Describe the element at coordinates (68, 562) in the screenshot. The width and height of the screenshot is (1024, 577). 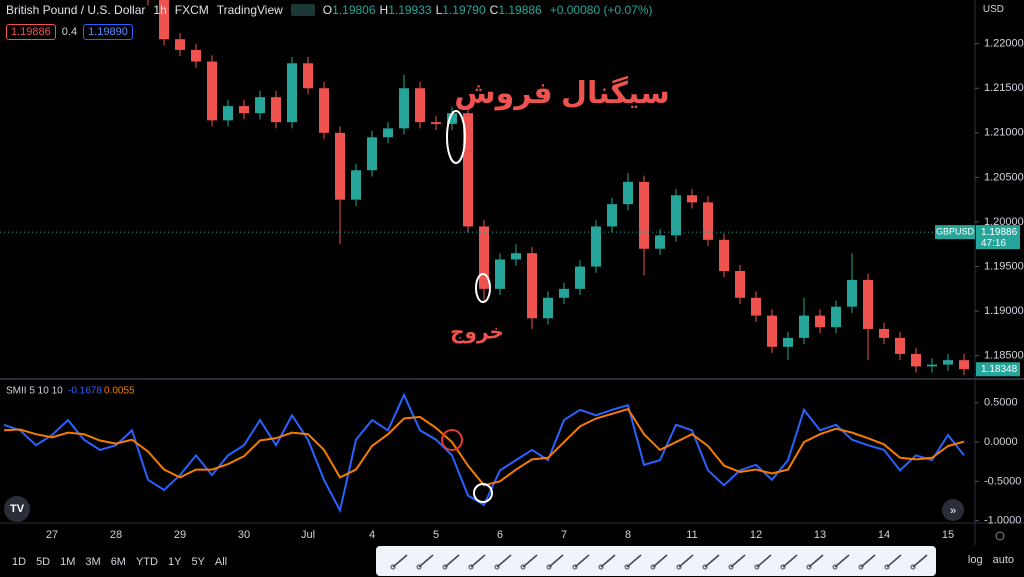
I see `timeframe-button: 1M` at that location.